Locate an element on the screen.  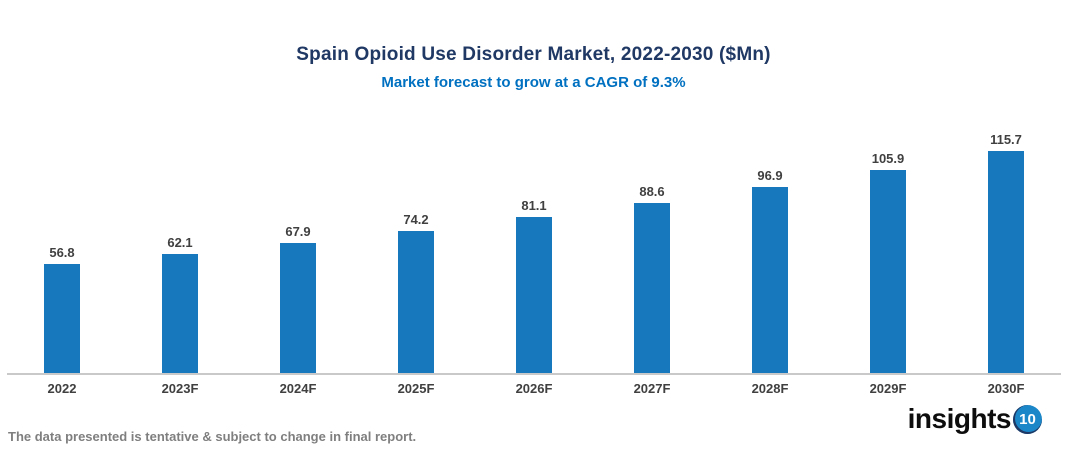
x-axis-label-2024F: 2024F is located at coordinates (298, 388).